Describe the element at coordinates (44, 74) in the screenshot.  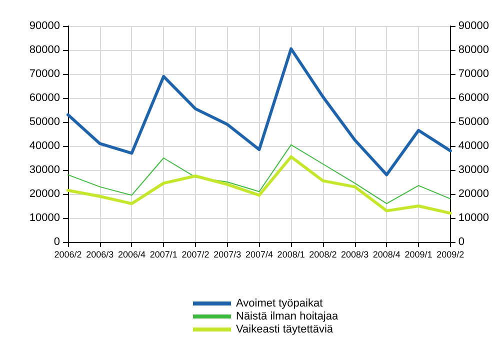
I see `y-tick-label: 70000` at that location.